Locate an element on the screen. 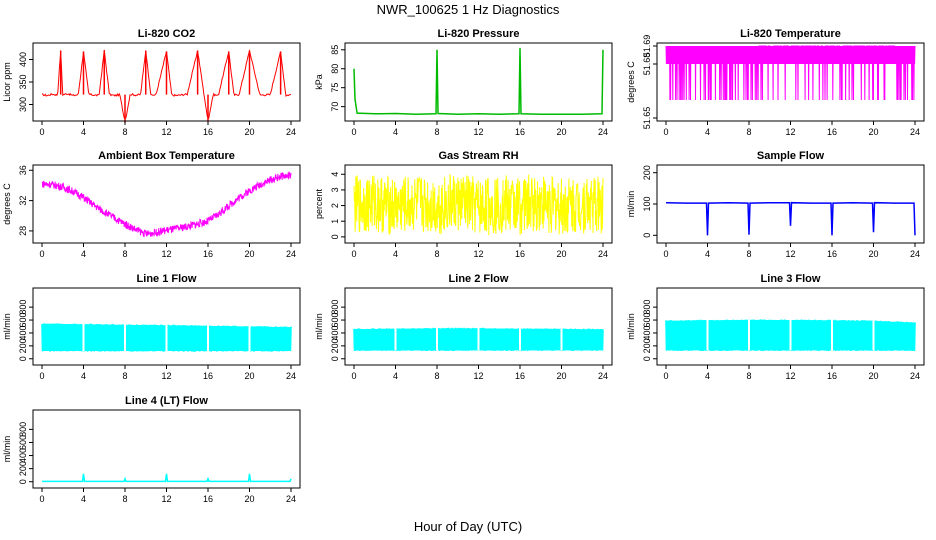 The height and width of the screenshot is (540, 936). y-tick-label: 51.69 is located at coordinates (647, 46).